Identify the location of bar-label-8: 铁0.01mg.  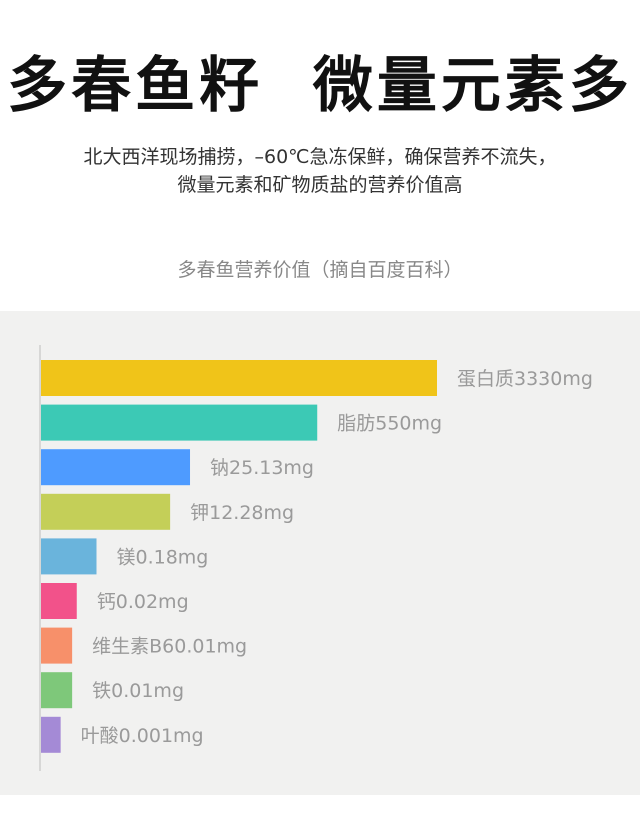
(138, 691).